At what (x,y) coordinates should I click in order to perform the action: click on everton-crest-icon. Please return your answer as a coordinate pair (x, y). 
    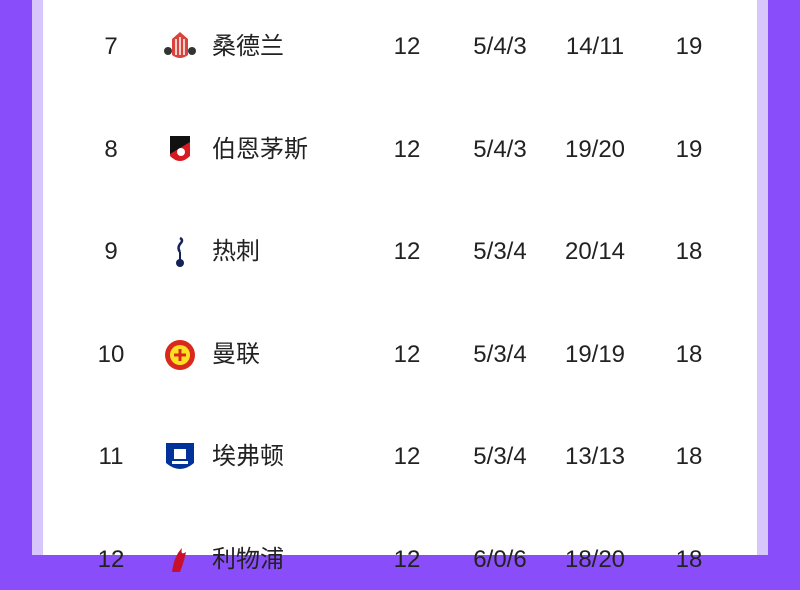
    Looking at the image, I should click on (180, 456).